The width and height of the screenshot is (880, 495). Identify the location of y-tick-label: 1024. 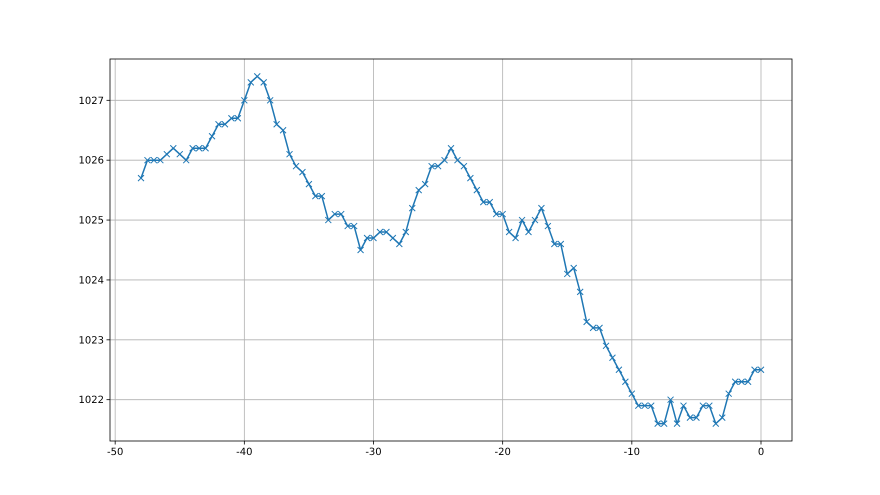
(91, 280).